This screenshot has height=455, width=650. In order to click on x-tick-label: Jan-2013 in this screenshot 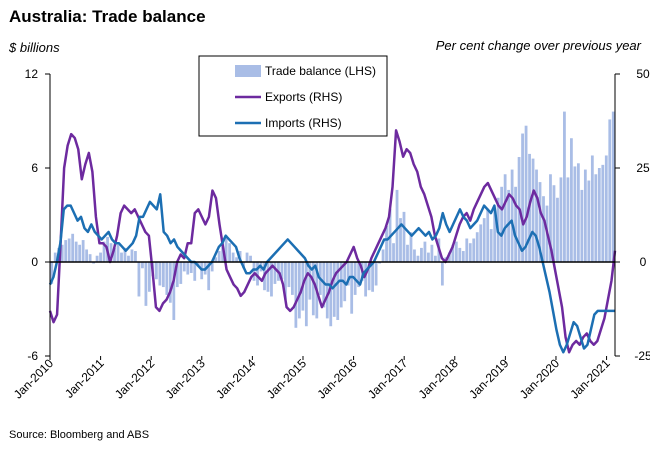, I will do `click(186, 379)`.